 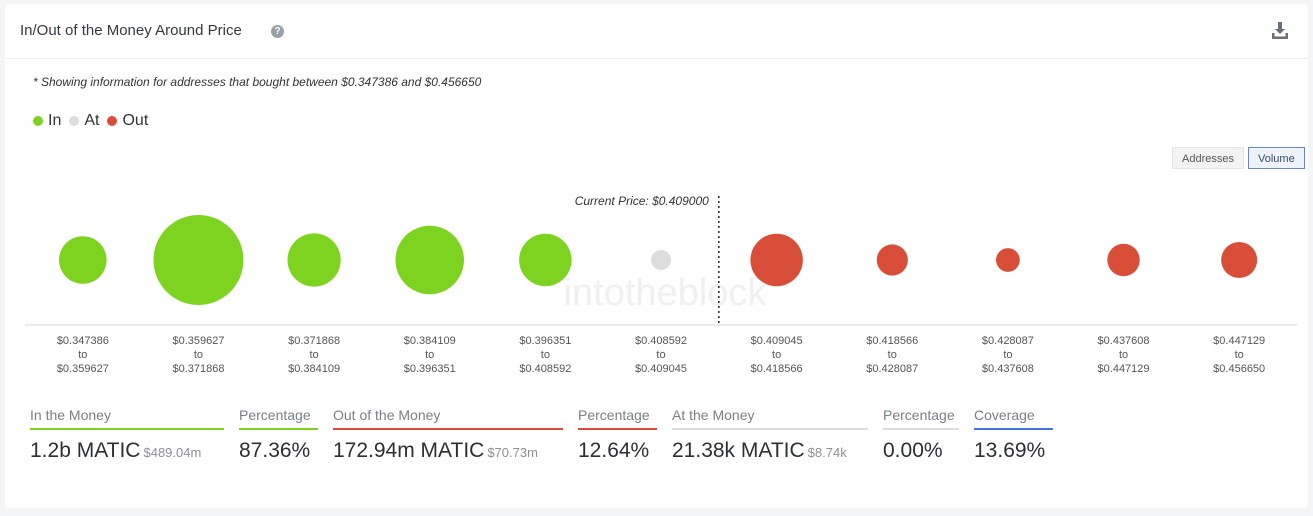 What do you see at coordinates (277, 31) in the screenshot?
I see `help-icon: ?` at bounding box center [277, 31].